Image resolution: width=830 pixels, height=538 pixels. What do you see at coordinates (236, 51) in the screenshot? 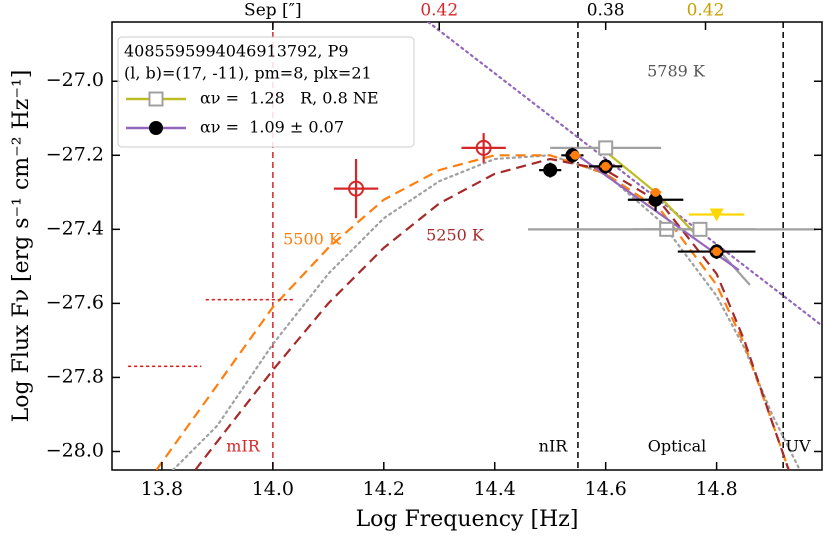
I see `legend-title: 4085595994046913792, P9` at bounding box center [236, 51].